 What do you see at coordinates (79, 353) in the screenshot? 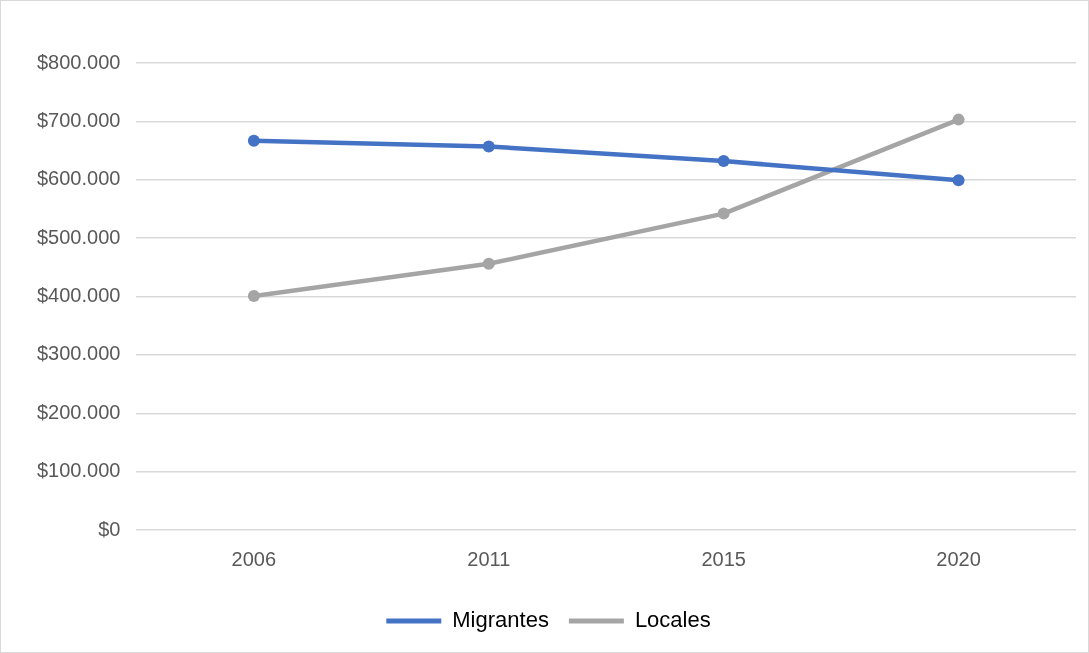
I see `y-tick-label: $300.000` at bounding box center [79, 353].